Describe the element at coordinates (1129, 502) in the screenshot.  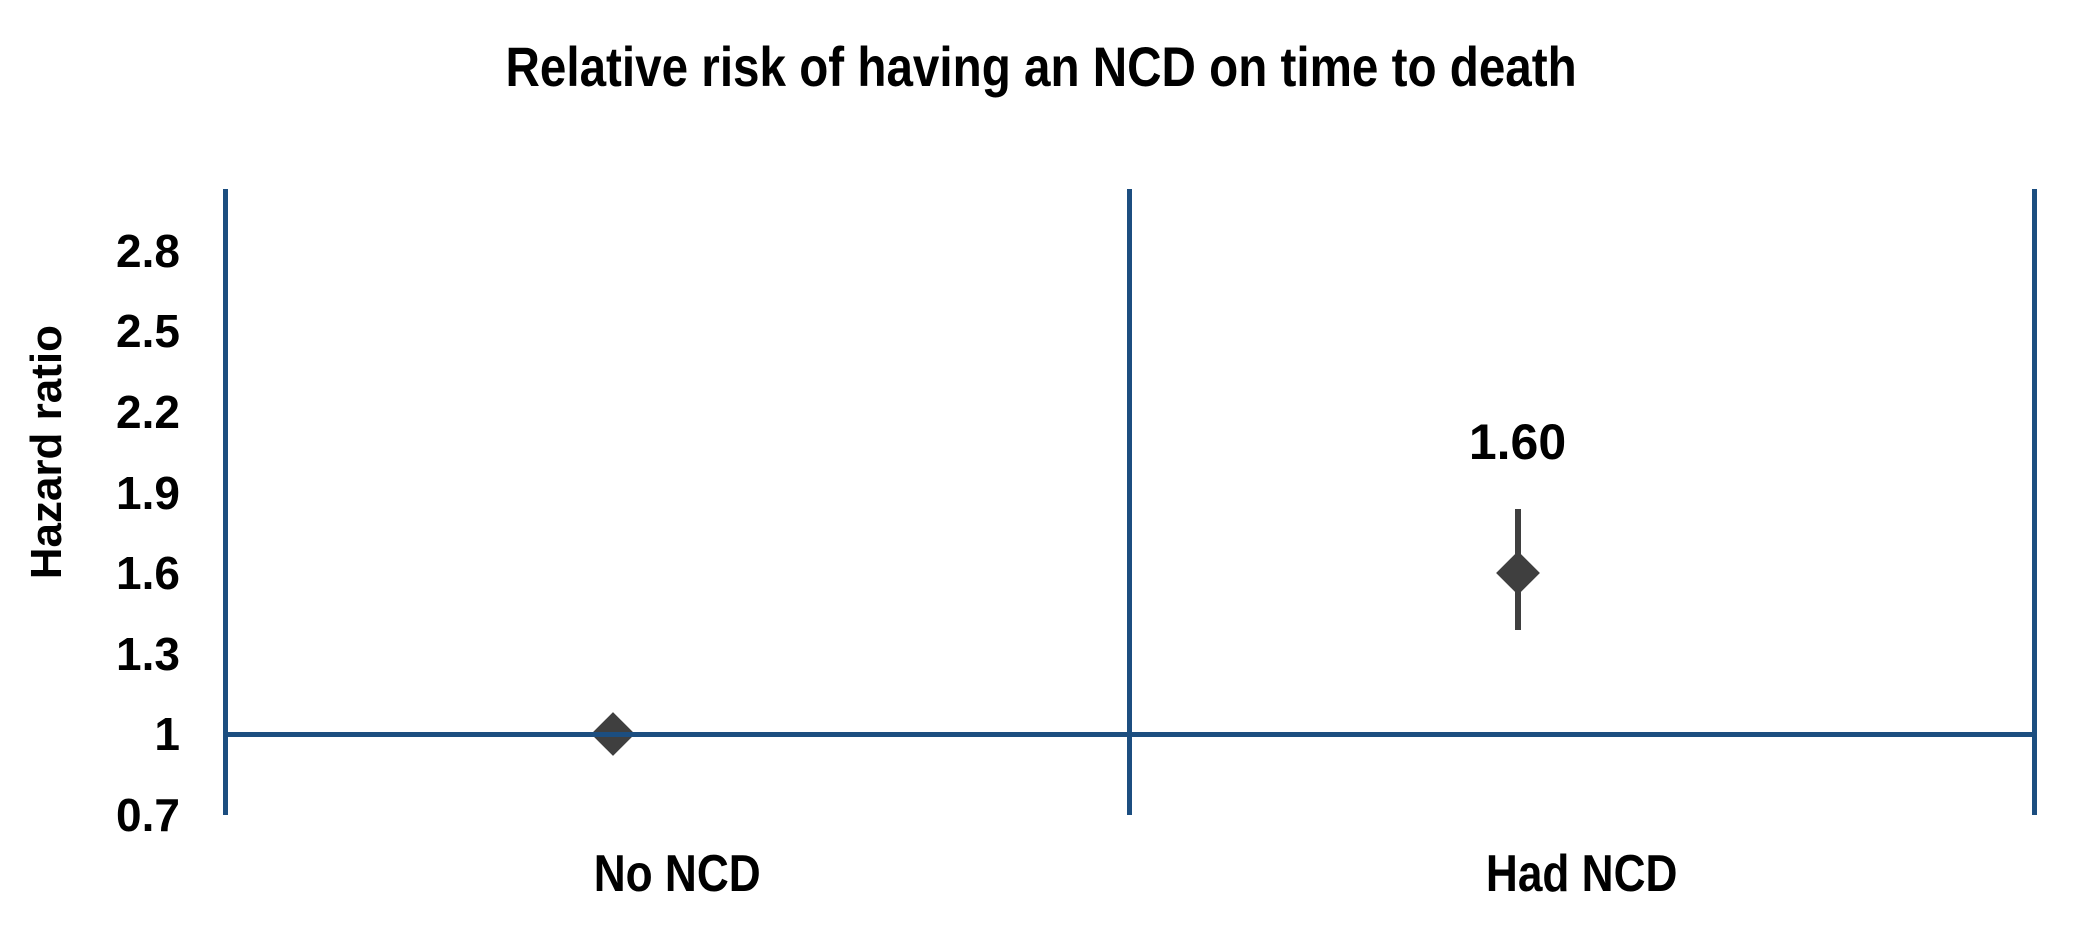
I see `category-divider-line` at that location.